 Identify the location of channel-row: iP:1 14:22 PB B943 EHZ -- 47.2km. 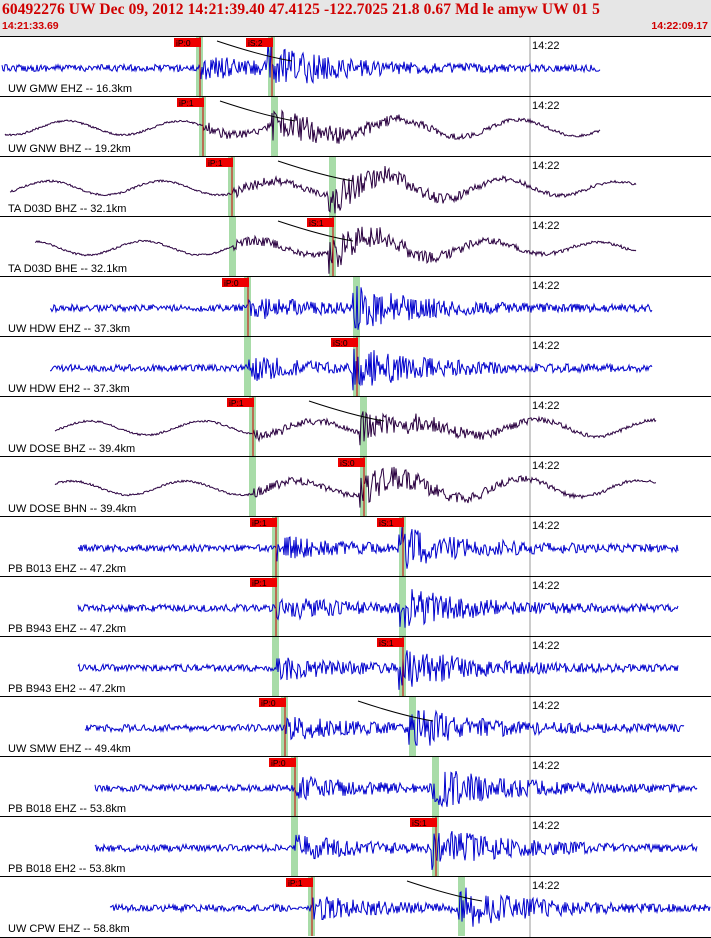
(355, 606).